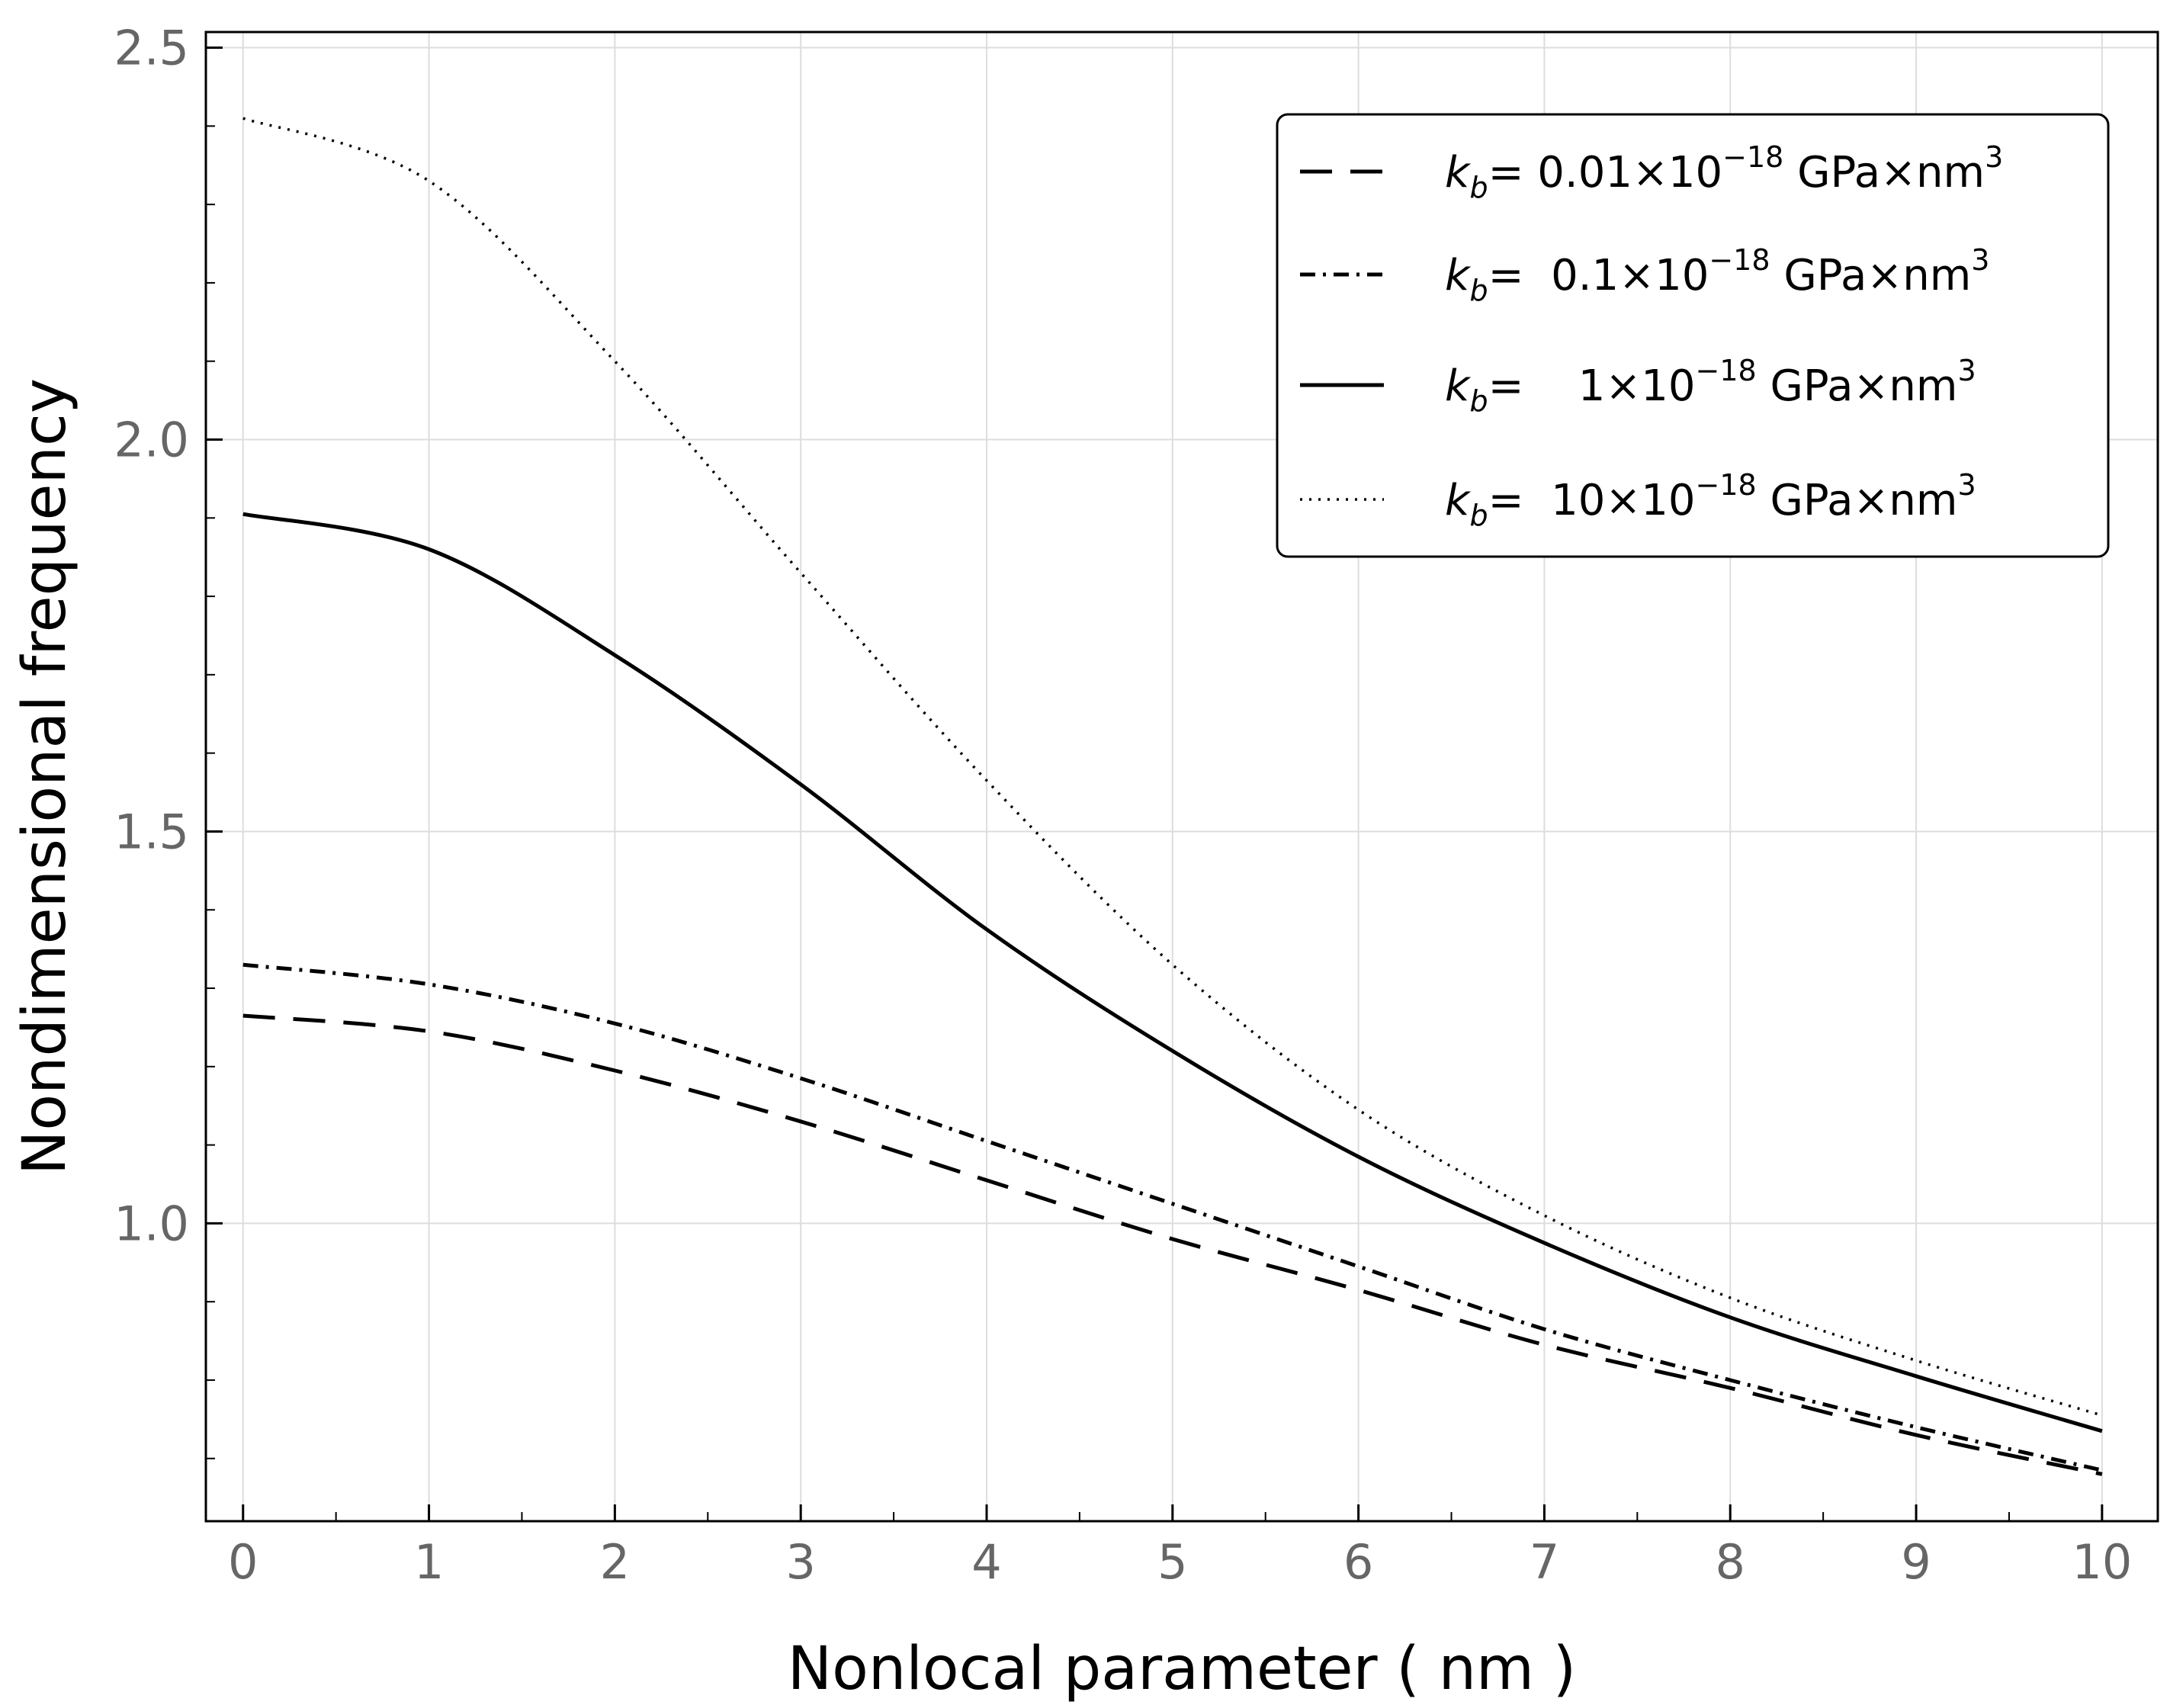  Describe the element at coordinates (1172, 1562) in the screenshot. I see `x-tick-label: 5` at that location.